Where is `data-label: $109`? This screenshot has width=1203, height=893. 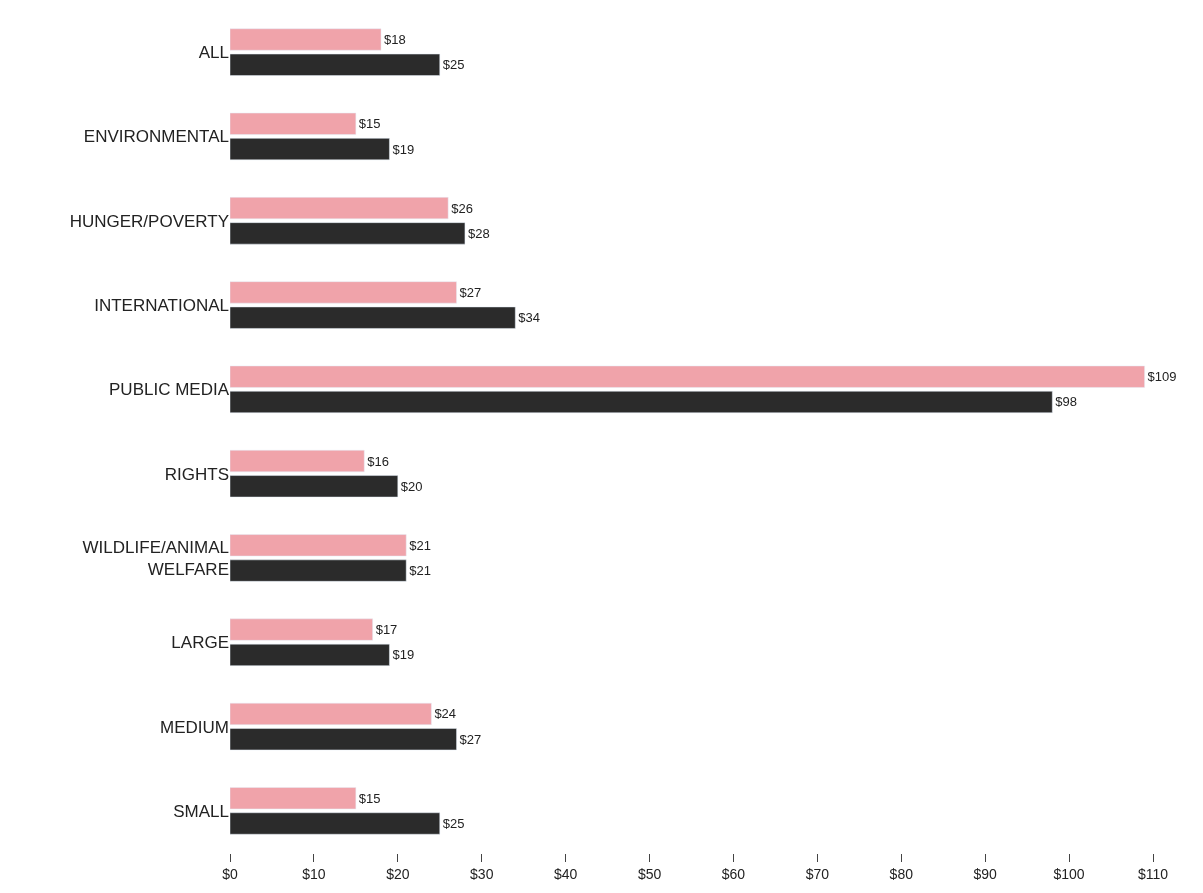 data-label: $109 is located at coordinates (1162, 377).